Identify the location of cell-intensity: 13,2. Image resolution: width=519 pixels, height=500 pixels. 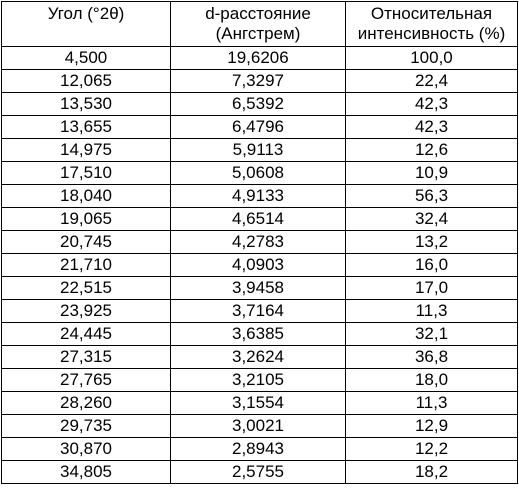
(431, 242).